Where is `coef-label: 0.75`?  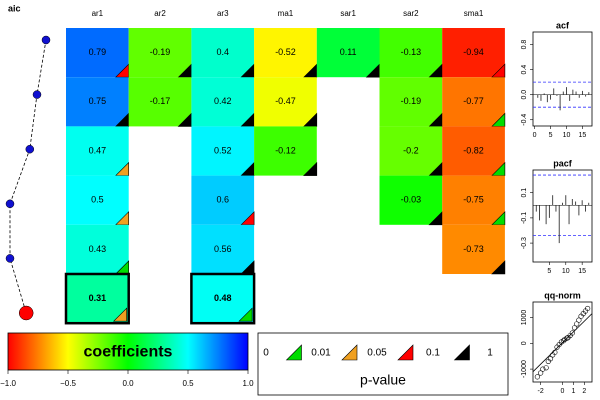 coef-label: 0.75 is located at coordinates (98, 101).